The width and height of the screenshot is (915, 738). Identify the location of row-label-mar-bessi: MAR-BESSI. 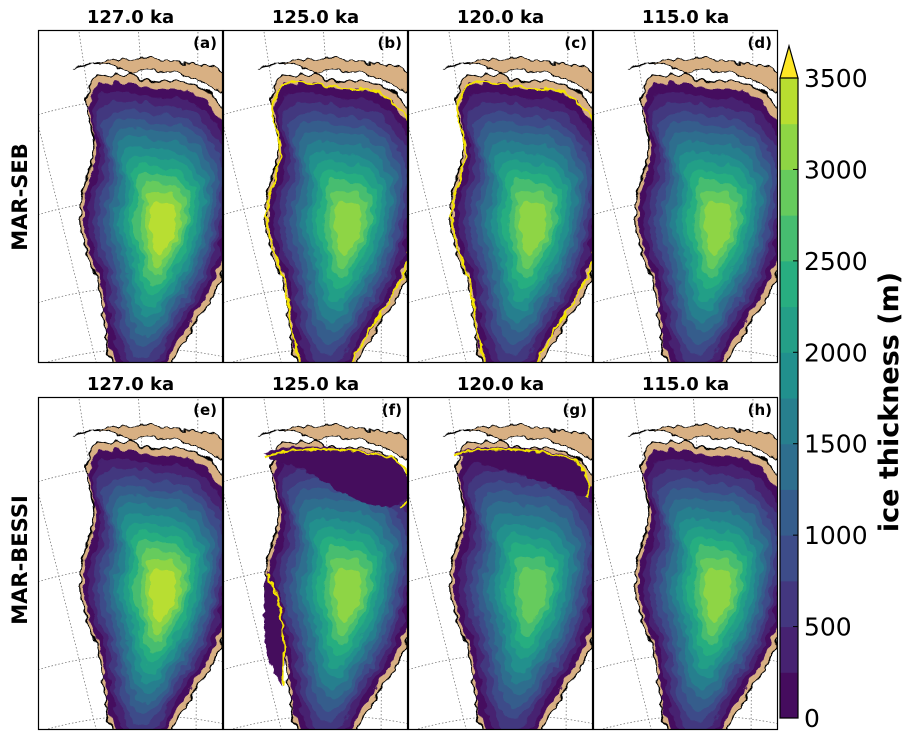
(20, 560).